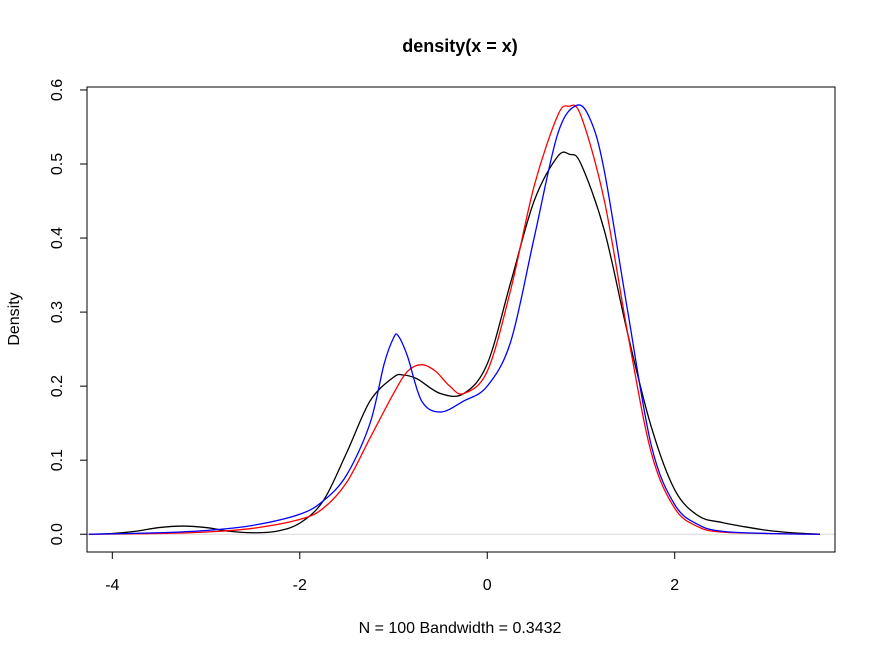 The height and width of the screenshot is (660, 880). Describe the element at coordinates (57, 386) in the screenshot. I see `y-tick-label: 0.2` at that location.